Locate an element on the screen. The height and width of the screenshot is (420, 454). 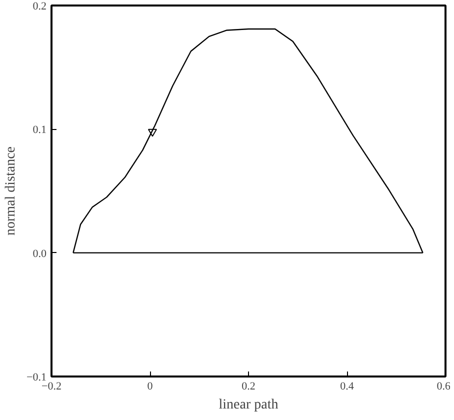
x-tick-label: 0.6 is located at coordinates (443, 386).